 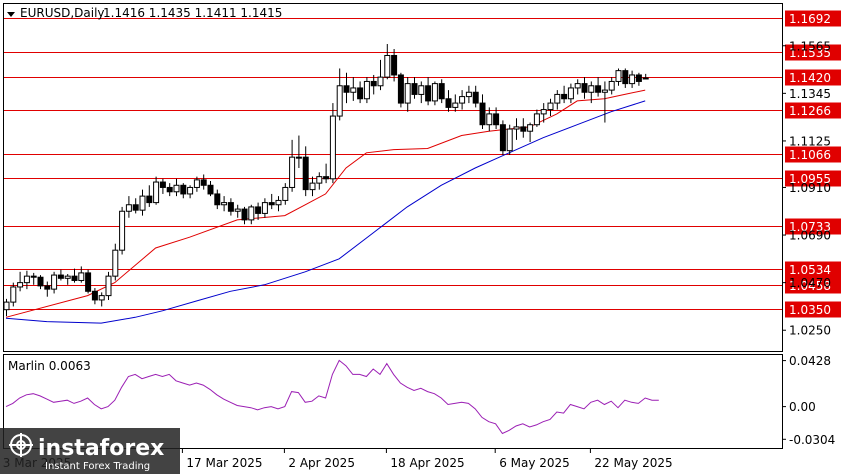 I want to click on price-tick-label: 1.0470, so click(x=810, y=283).